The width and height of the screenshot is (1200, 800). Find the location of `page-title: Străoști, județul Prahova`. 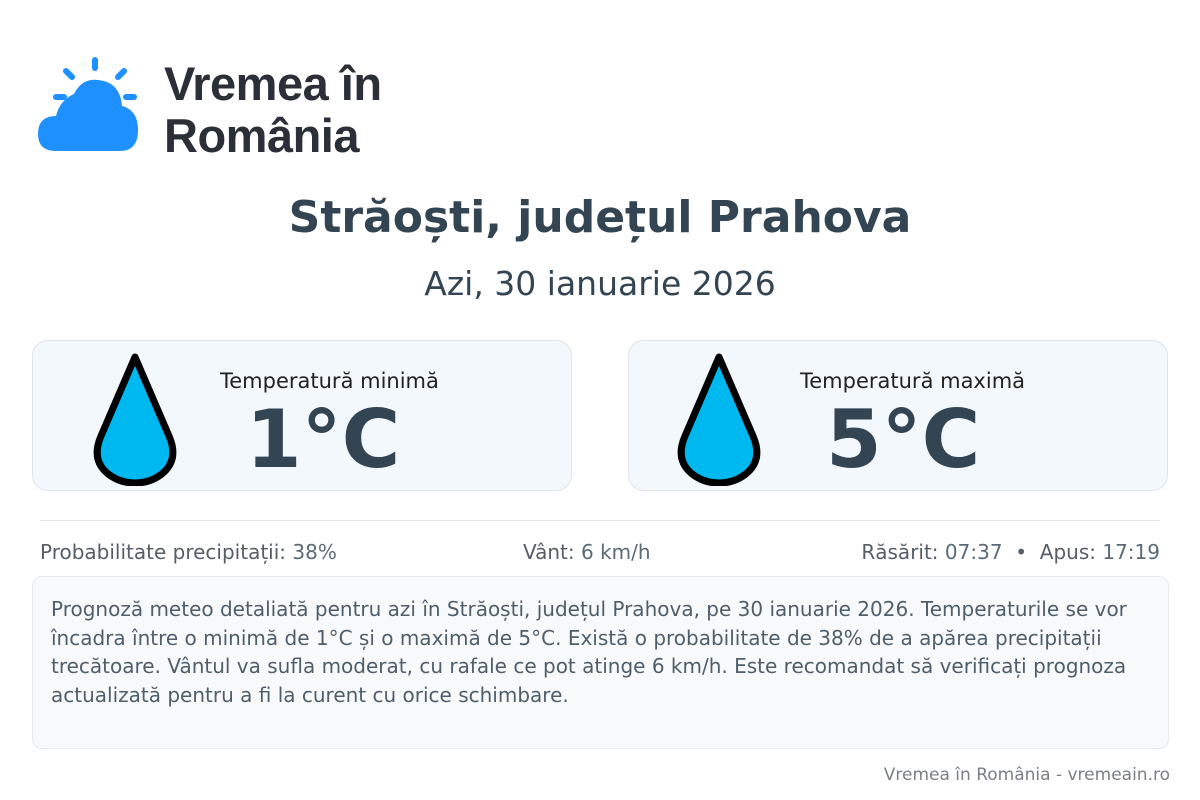

page-title: Străoști, județul Prahova is located at coordinates (600, 217).